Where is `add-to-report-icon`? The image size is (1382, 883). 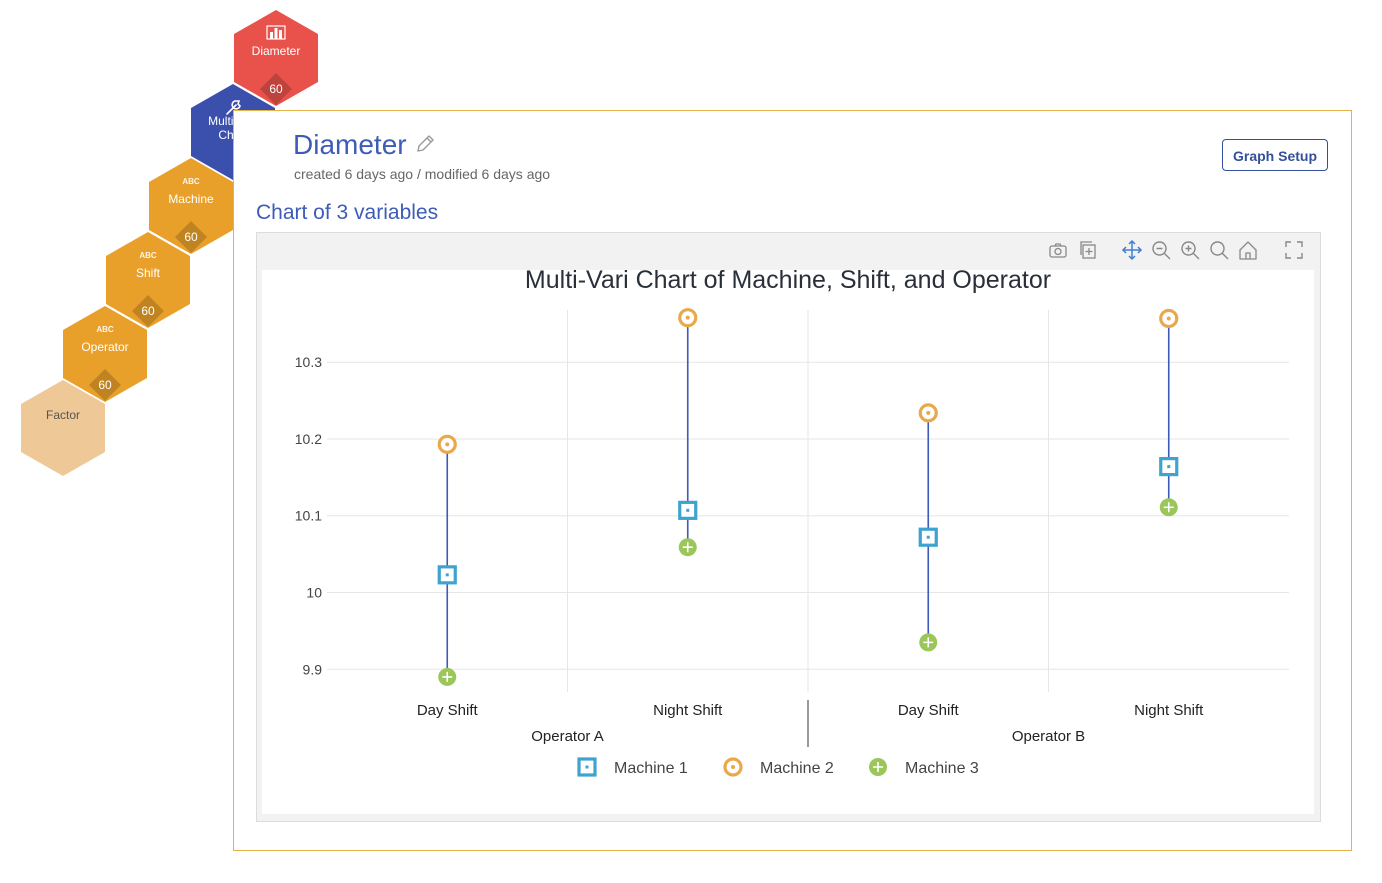
add-to-report-icon is located at coordinates (1088, 250).